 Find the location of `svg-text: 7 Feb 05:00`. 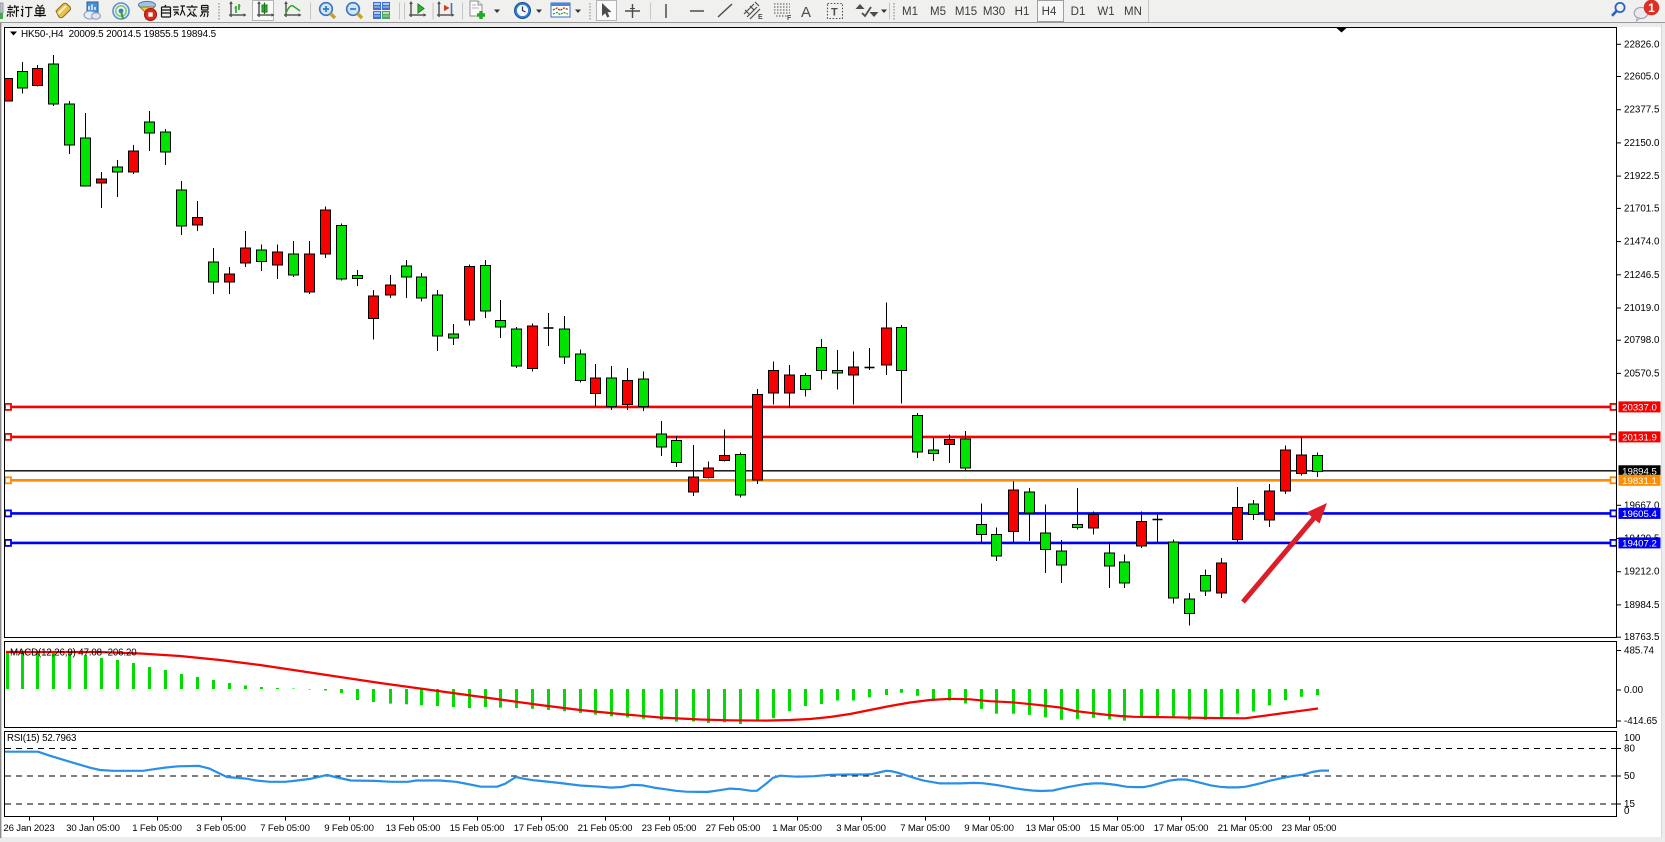

svg-text: 7 Feb 05:00 is located at coordinates (285, 828).